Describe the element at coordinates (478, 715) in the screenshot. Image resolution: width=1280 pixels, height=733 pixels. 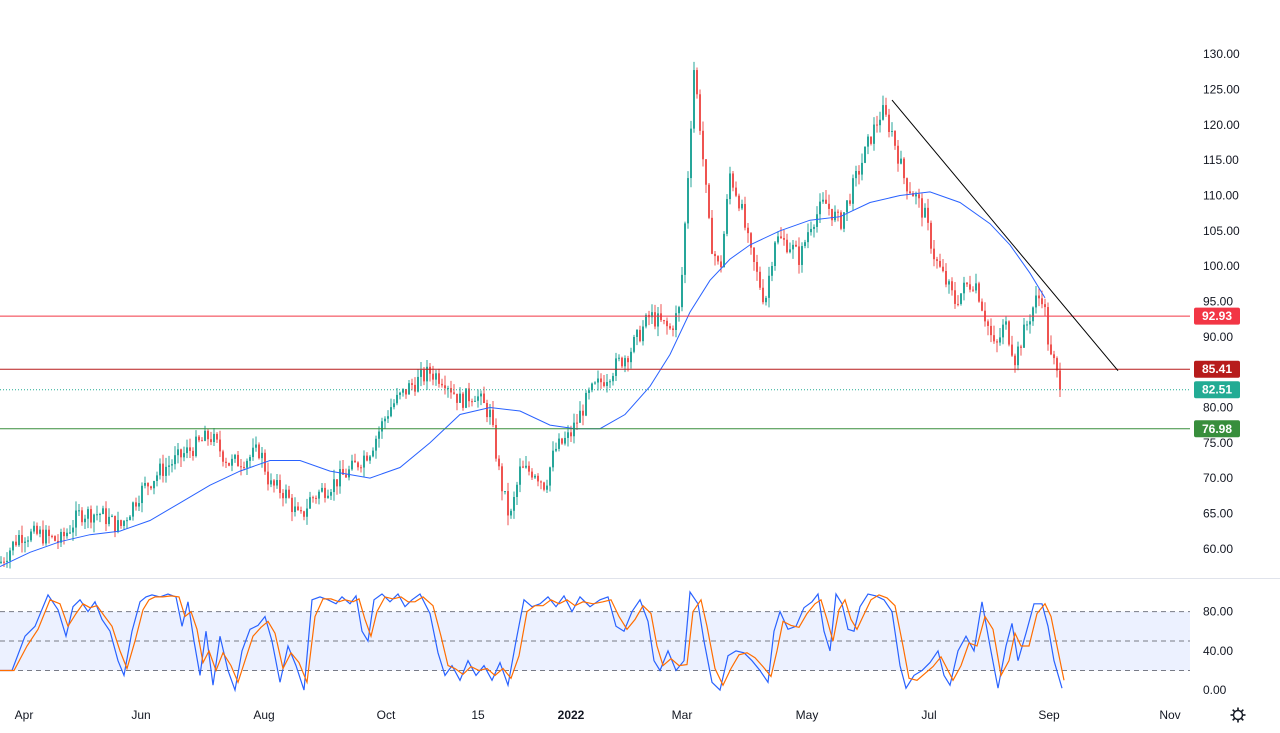
I see `time-tick-label: 15` at that location.